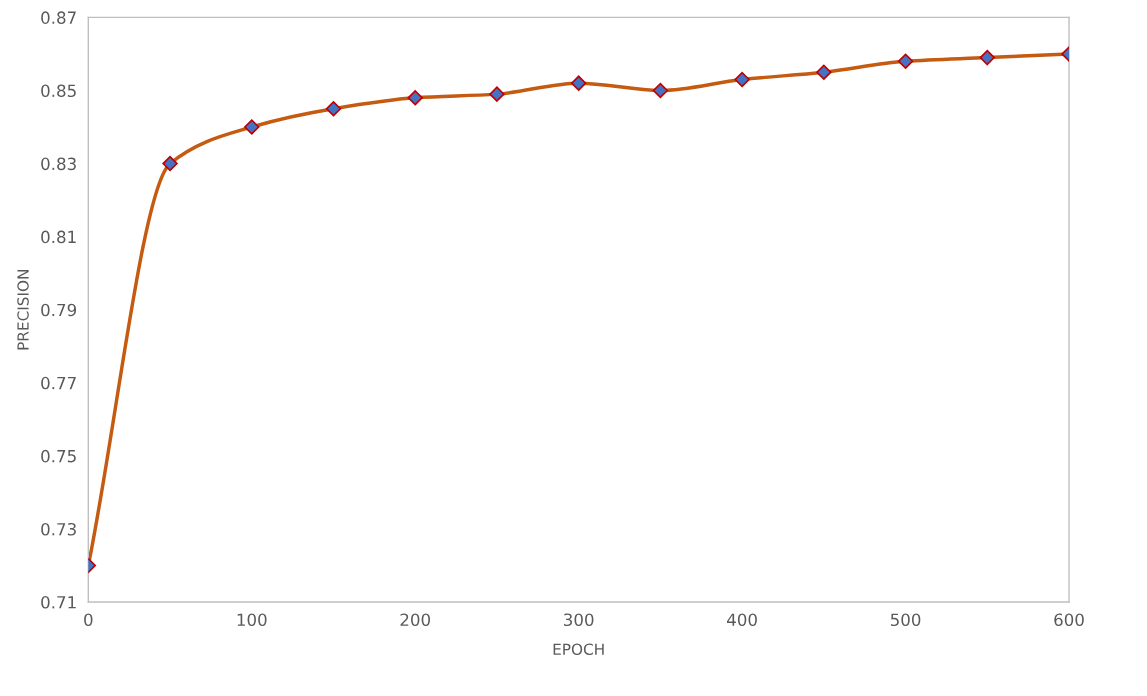  I want to click on y-tick-label: 0.85, so click(58, 91).